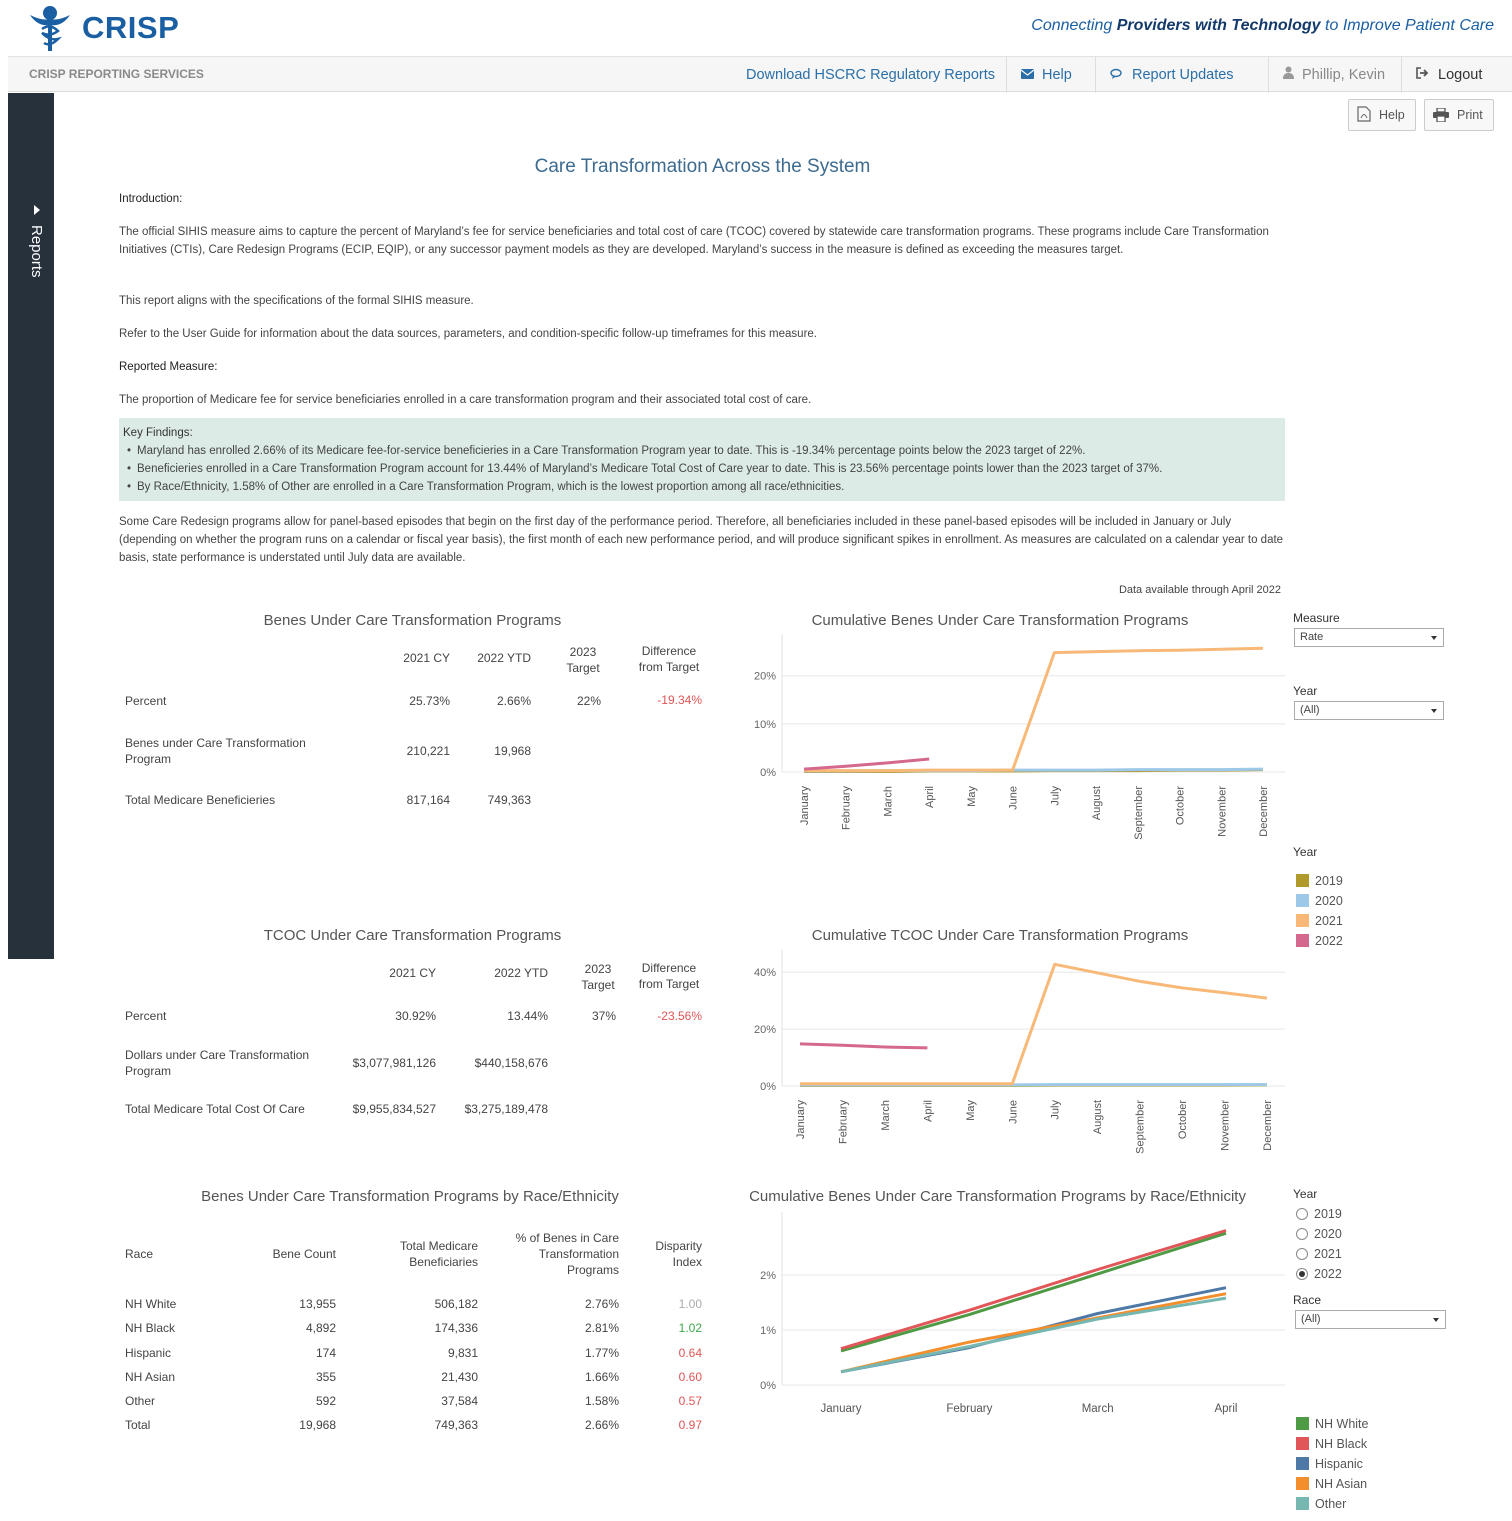 This screenshot has width=1512, height=1521. What do you see at coordinates (1171, 75) in the screenshot?
I see `report-updates-link: Report Updates` at bounding box center [1171, 75].